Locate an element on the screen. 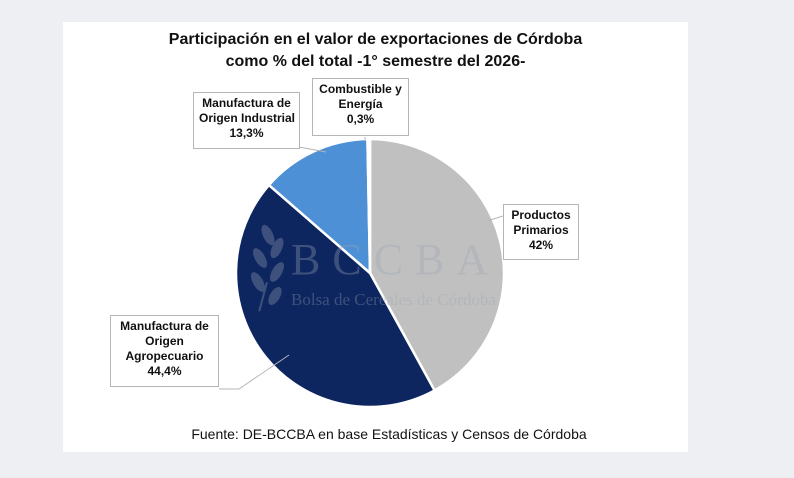 The image size is (794, 478). chart-title-line-2: como % del total -1° semestre del 2026- is located at coordinates (375, 61).